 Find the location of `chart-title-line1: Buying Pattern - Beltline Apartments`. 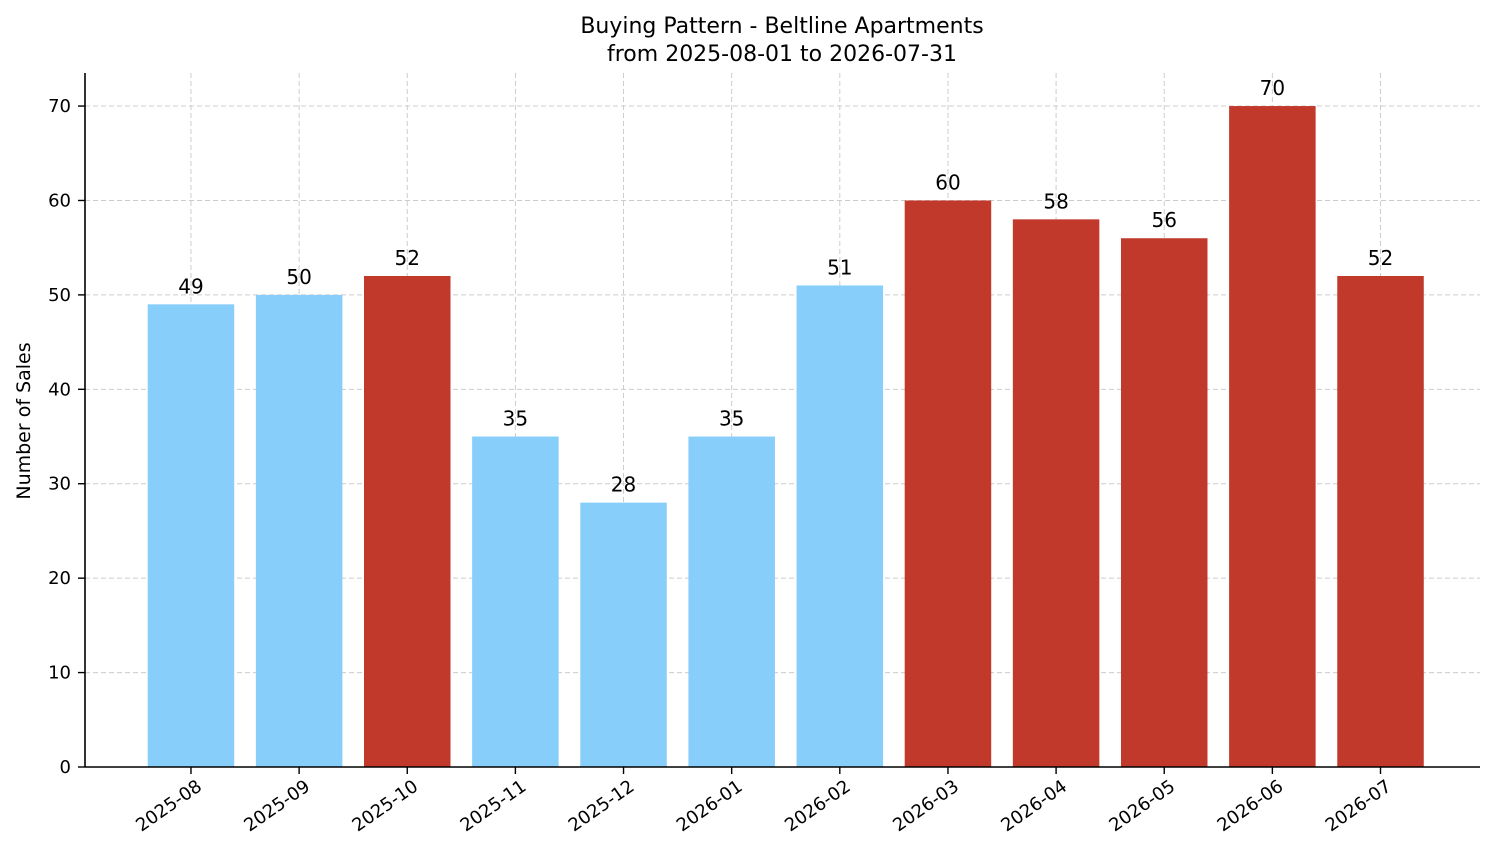

chart-title-line1: Buying Pattern - Beltline Apartments is located at coordinates (781, 26).